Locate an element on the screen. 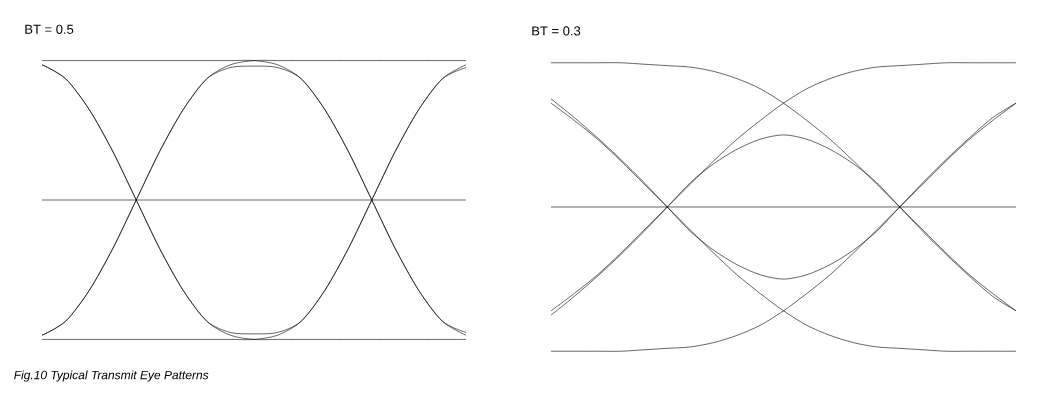 The width and height of the screenshot is (1055, 405). chart-title: BT = 0.5 is located at coordinates (49, 29).